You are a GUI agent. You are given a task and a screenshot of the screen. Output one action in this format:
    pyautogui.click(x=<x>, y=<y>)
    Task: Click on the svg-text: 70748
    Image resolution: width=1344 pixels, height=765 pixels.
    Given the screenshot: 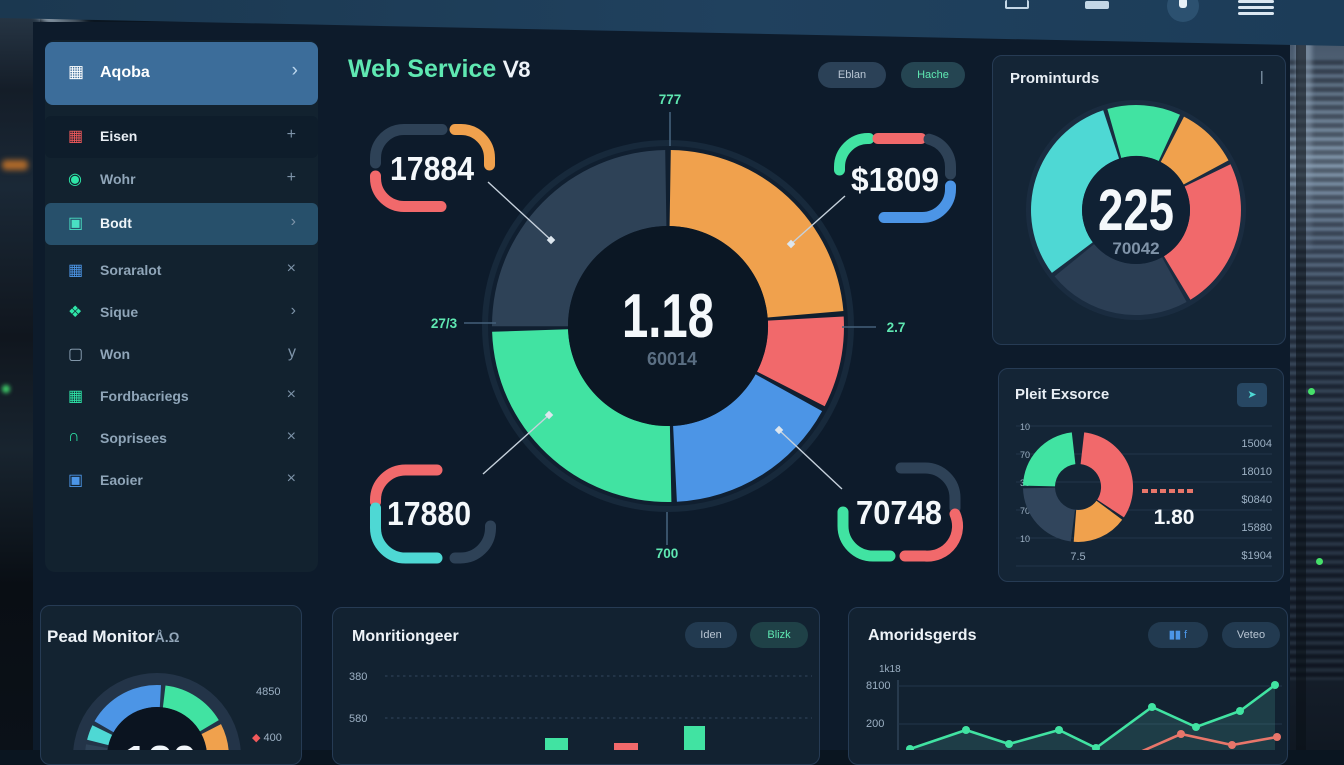 What is the action you would take?
    pyautogui.click(x=899, y=512)
    